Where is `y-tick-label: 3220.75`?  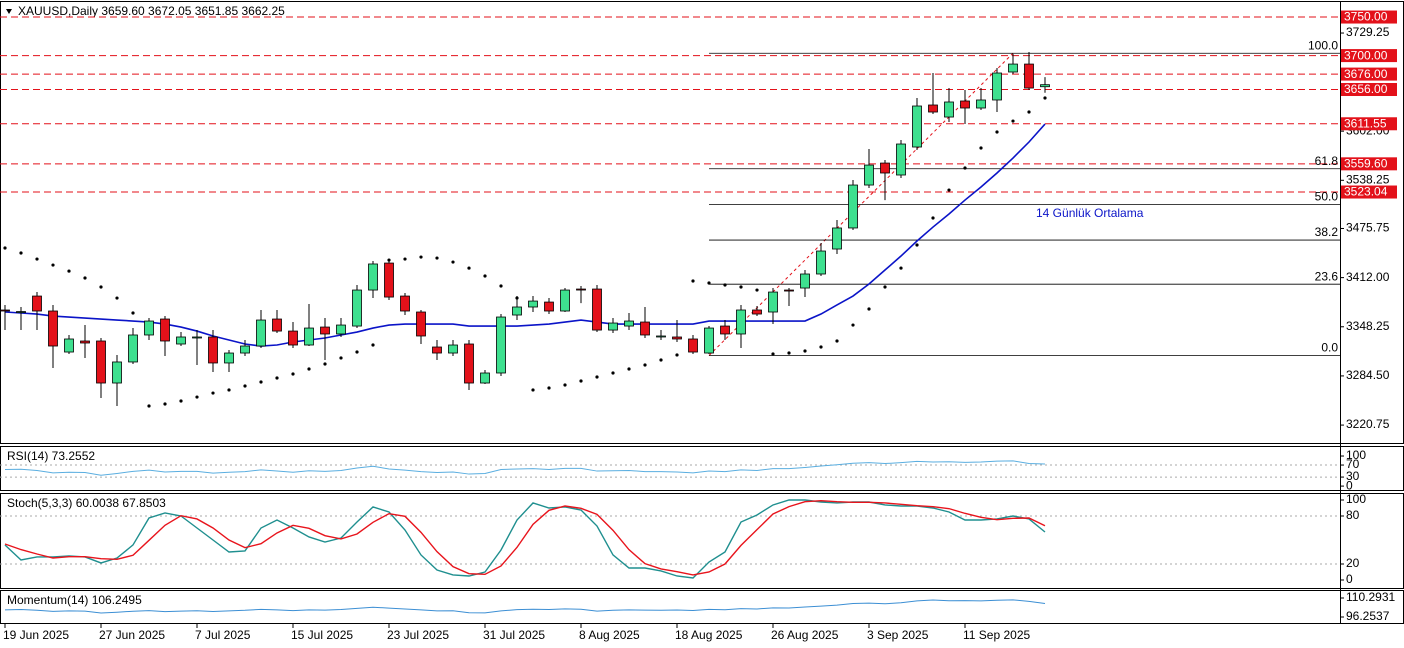
y-tick-label: 3220.75 is located at coordinates (1368, 424).